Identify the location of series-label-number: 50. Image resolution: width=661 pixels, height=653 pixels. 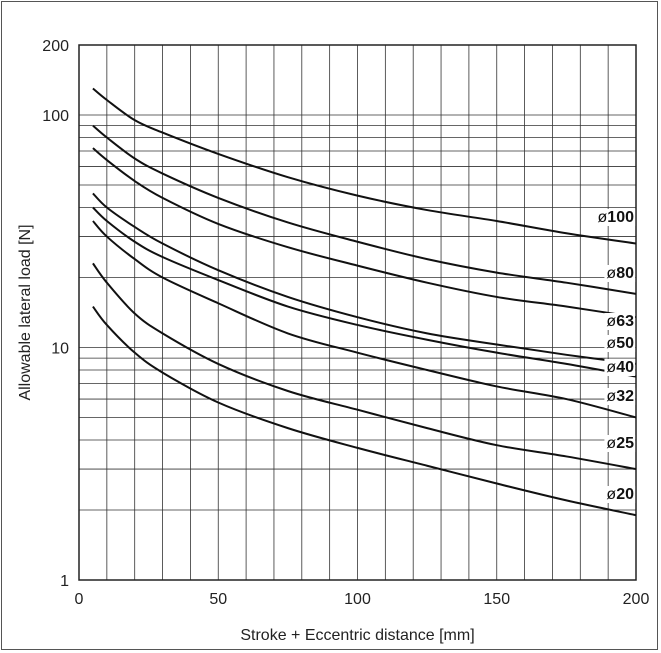
(625, 343).